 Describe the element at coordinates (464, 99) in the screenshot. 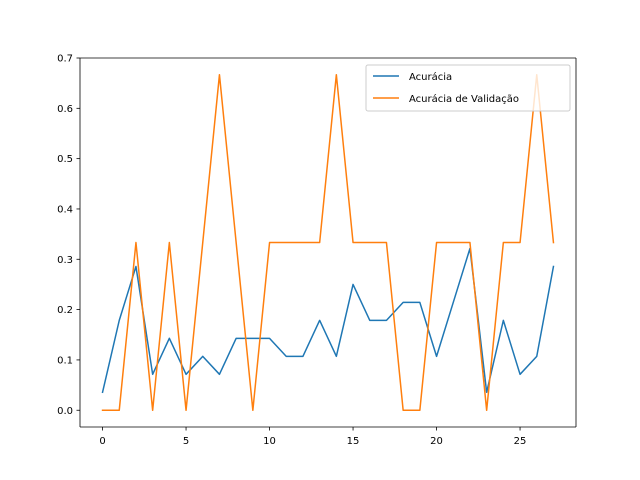

I see `legend-label-2: Acurácia de Validação` at that location.